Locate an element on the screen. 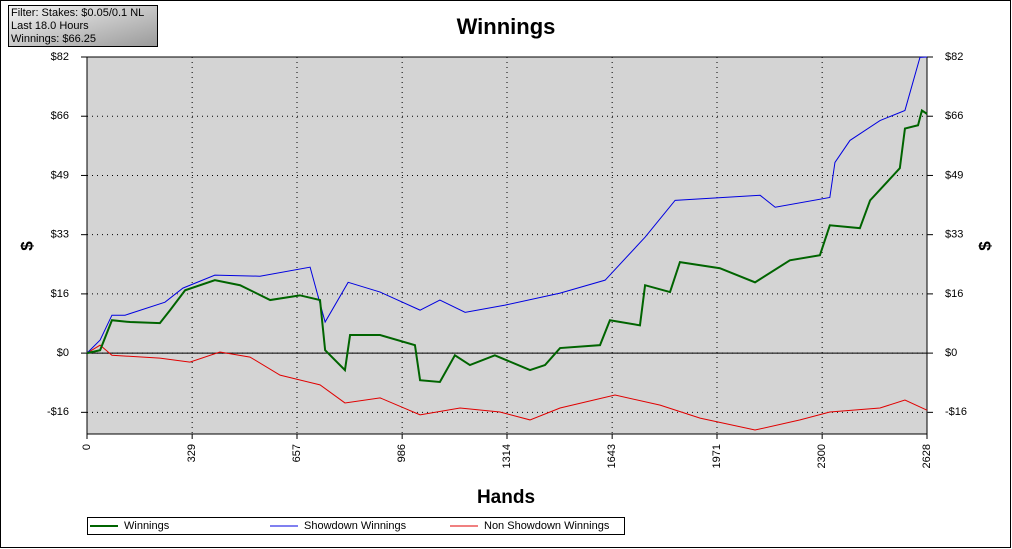 The width and height of the screenshot is (1012, 549). y2-tick-label: $16 is located at coordinates (954, 294).